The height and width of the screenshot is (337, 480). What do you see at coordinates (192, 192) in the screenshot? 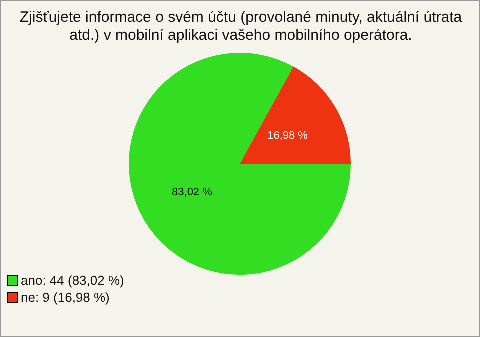
I see `data-label: 83,02 %` at bounding box center [192, 192].